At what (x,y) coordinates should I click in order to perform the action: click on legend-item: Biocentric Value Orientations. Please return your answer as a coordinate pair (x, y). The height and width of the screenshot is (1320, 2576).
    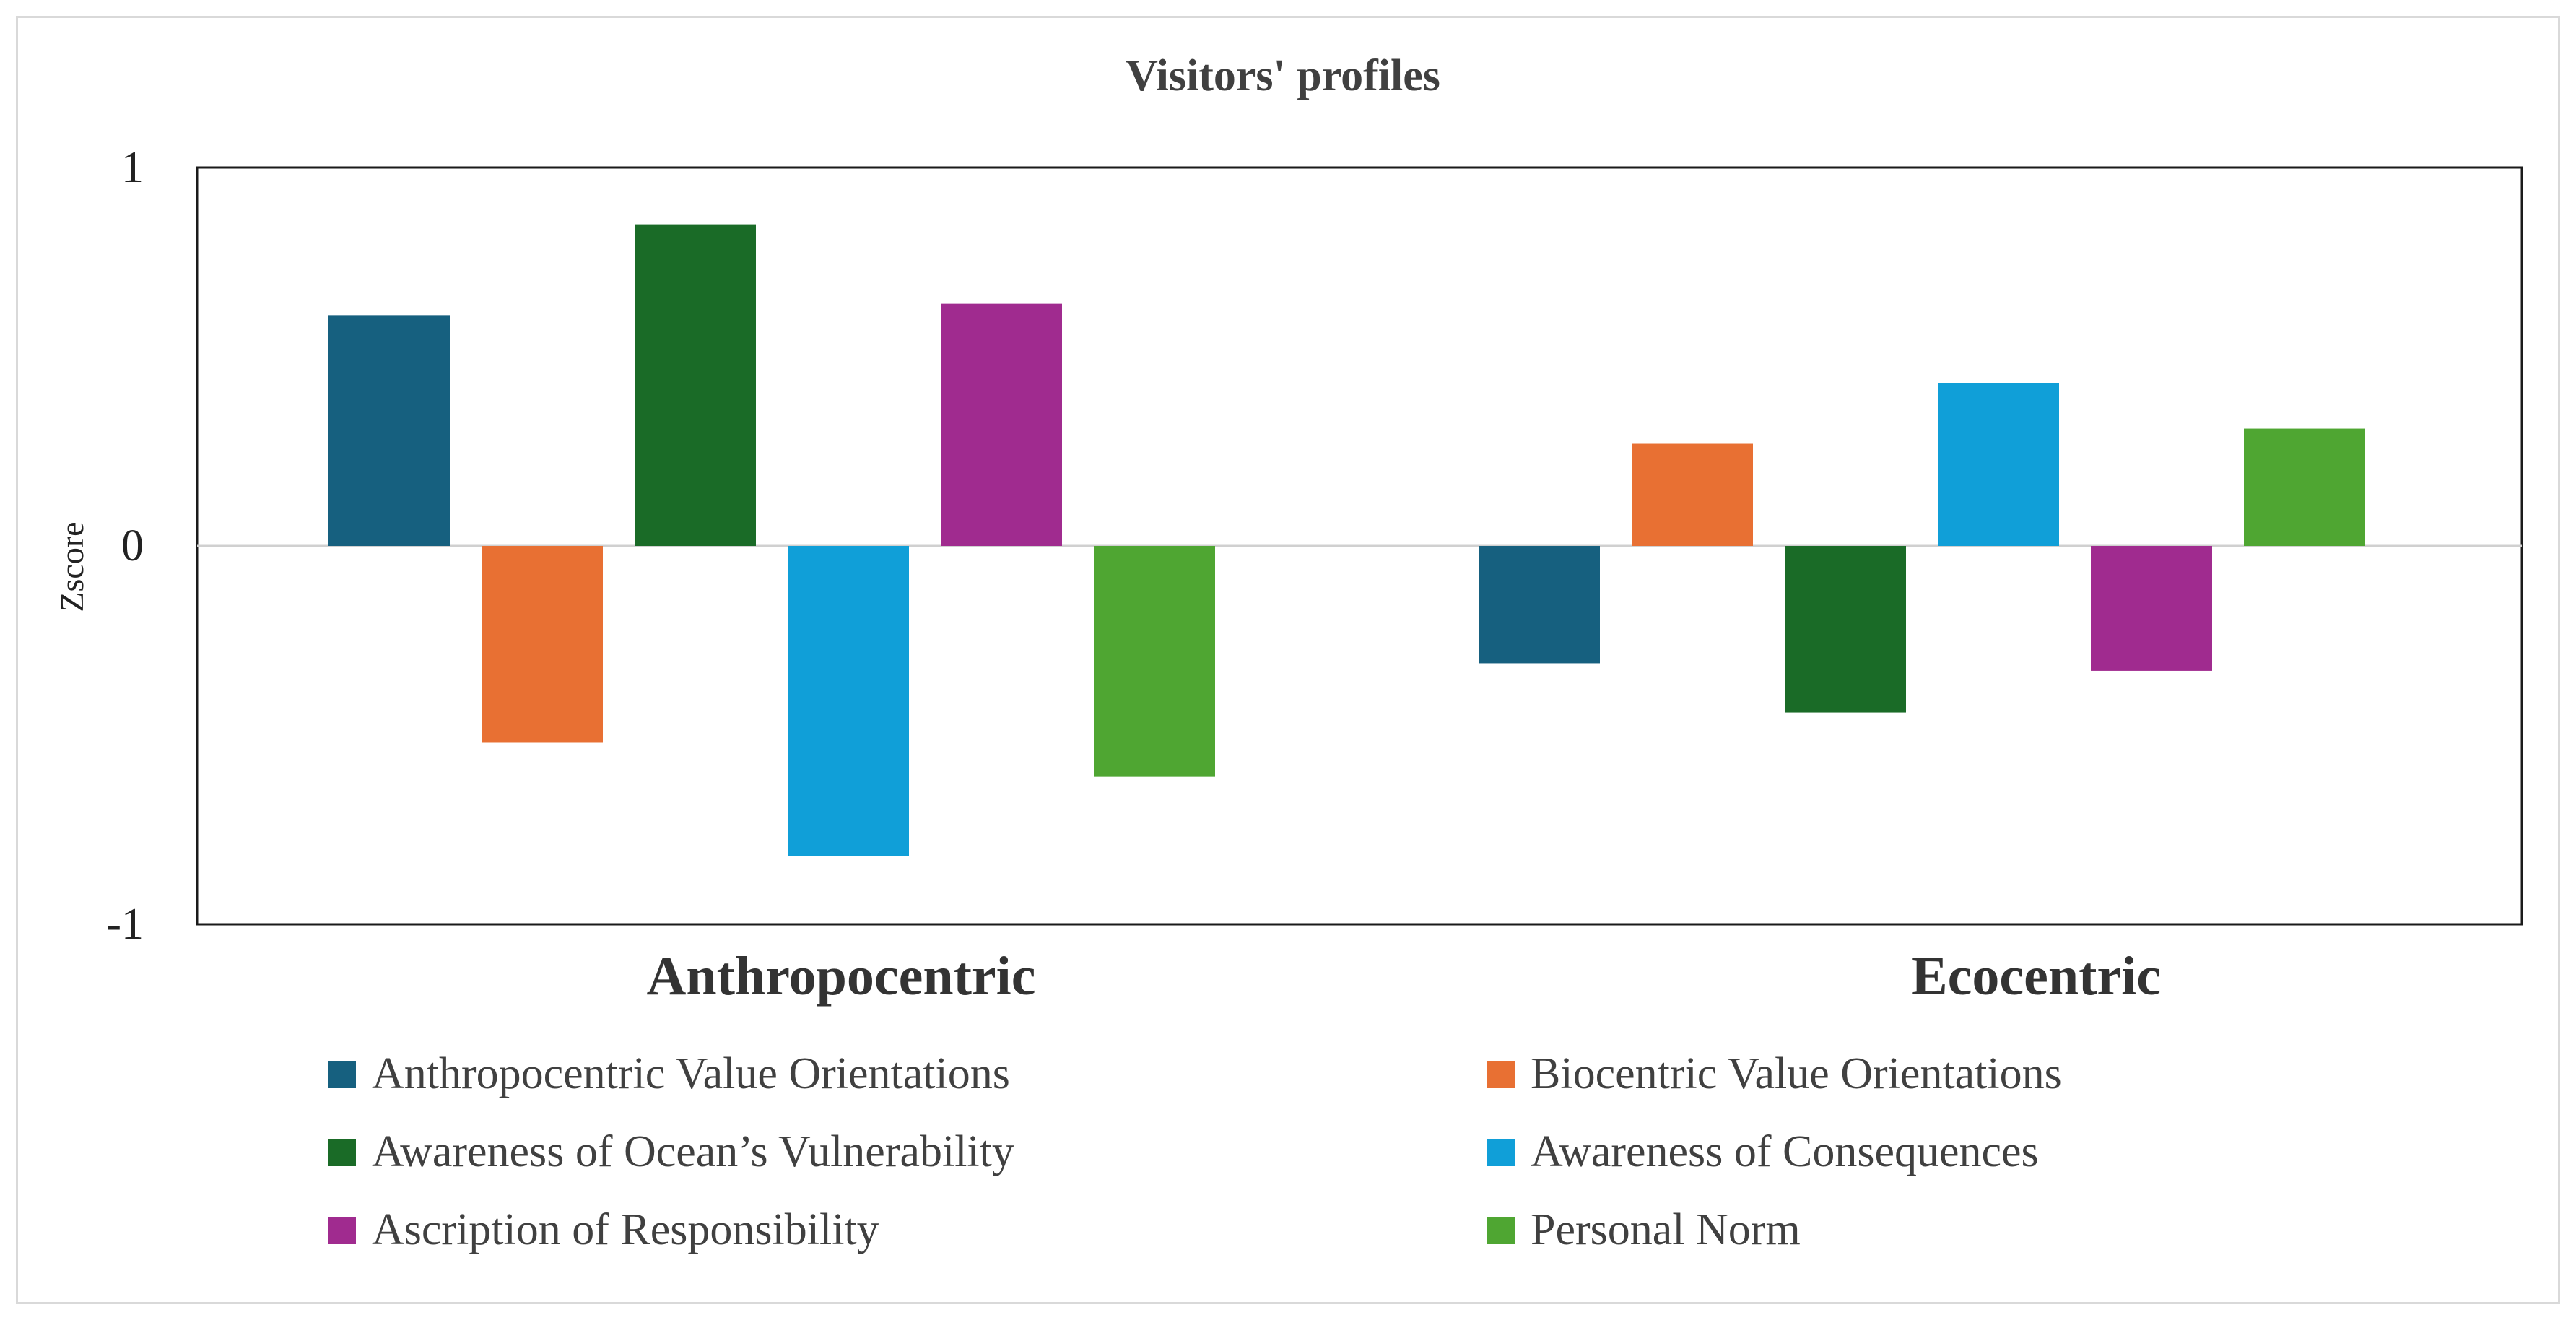
    Looking at the image, I should click on (1774, 1073).